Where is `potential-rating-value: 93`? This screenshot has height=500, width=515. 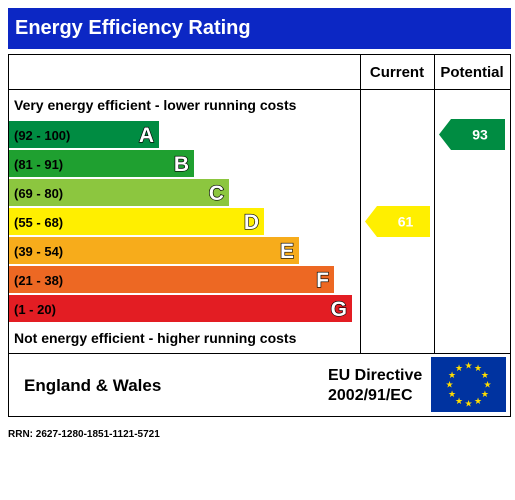 potential-rating-value: 93 is located at coordinates (480, 135).